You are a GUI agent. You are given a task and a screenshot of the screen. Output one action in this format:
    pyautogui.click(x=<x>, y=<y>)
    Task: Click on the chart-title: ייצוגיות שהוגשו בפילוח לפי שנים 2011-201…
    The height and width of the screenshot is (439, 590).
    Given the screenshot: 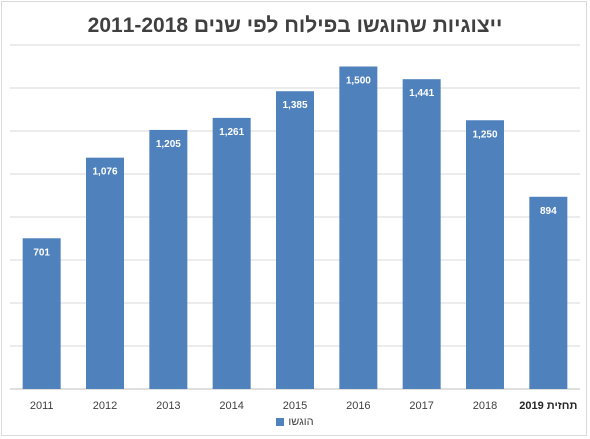 What is the action you would take?
    pyautogui.click(x=295, y=25)
    